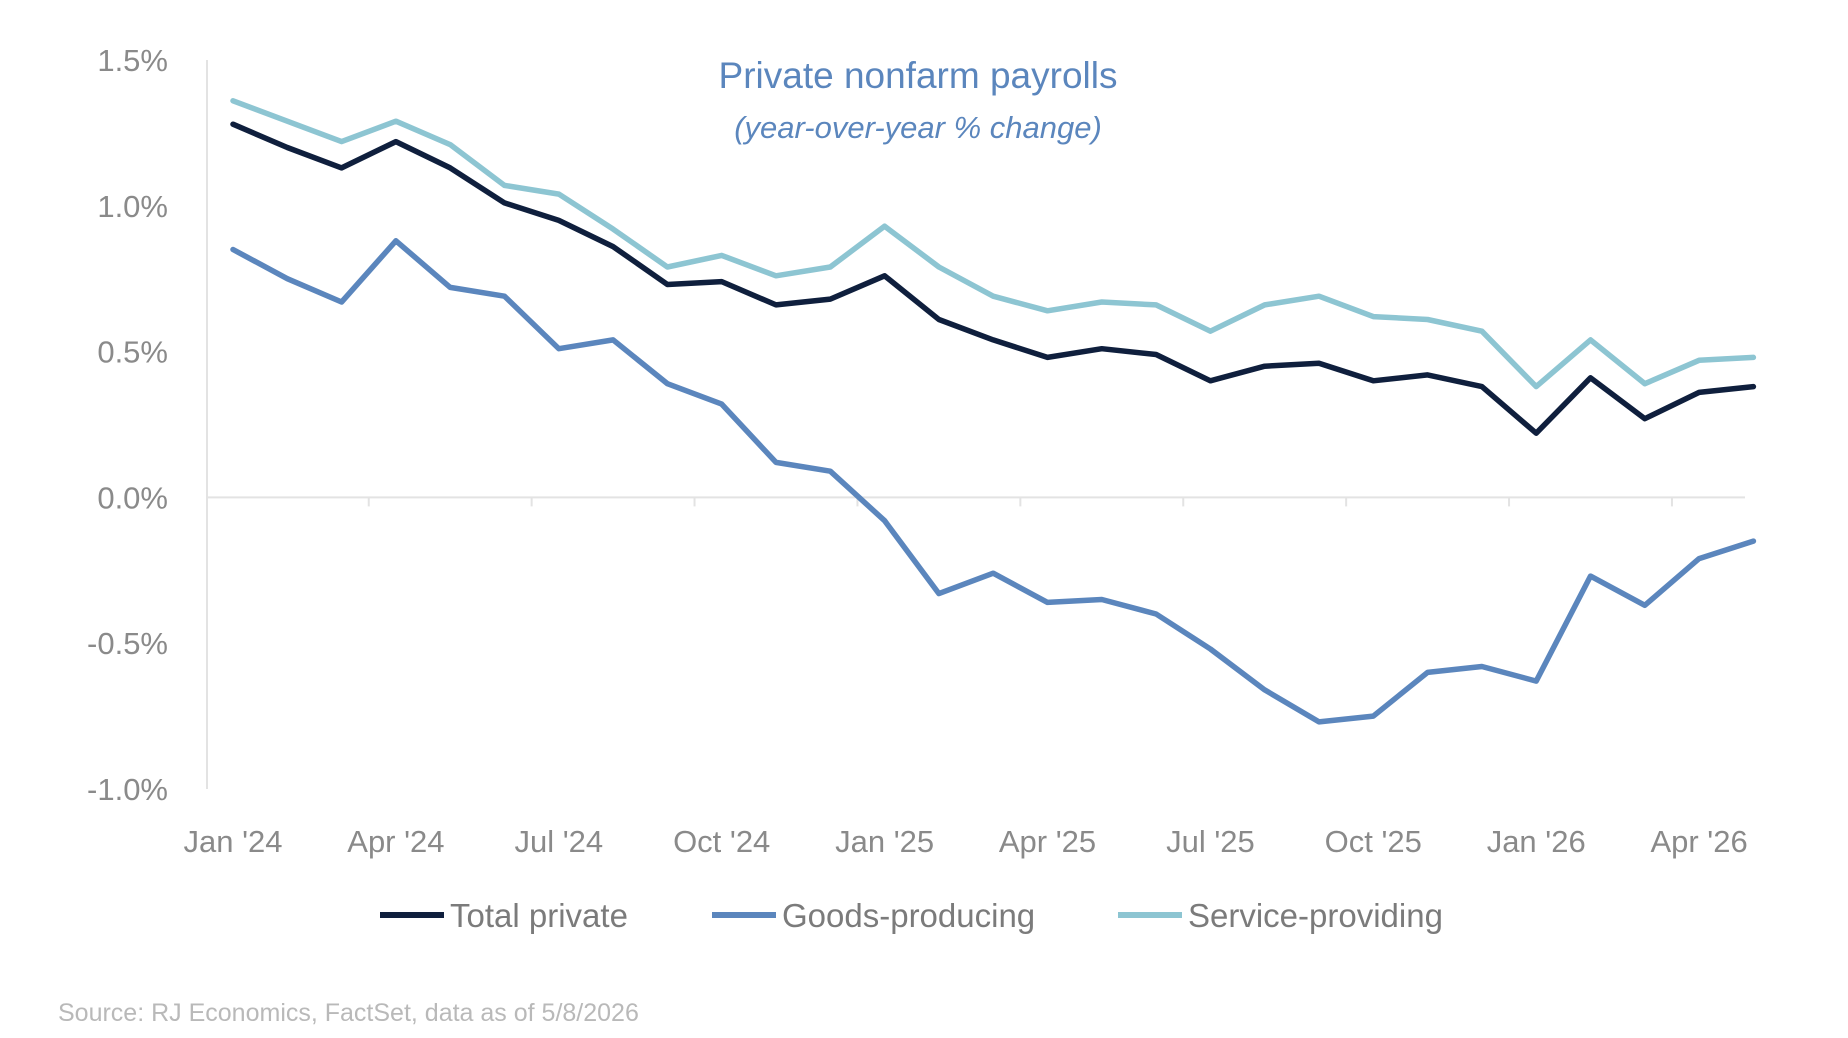 This screenshot has width=1848, height=1038. I want to click on x-tick-label: Apr '24, so click(395, 841).